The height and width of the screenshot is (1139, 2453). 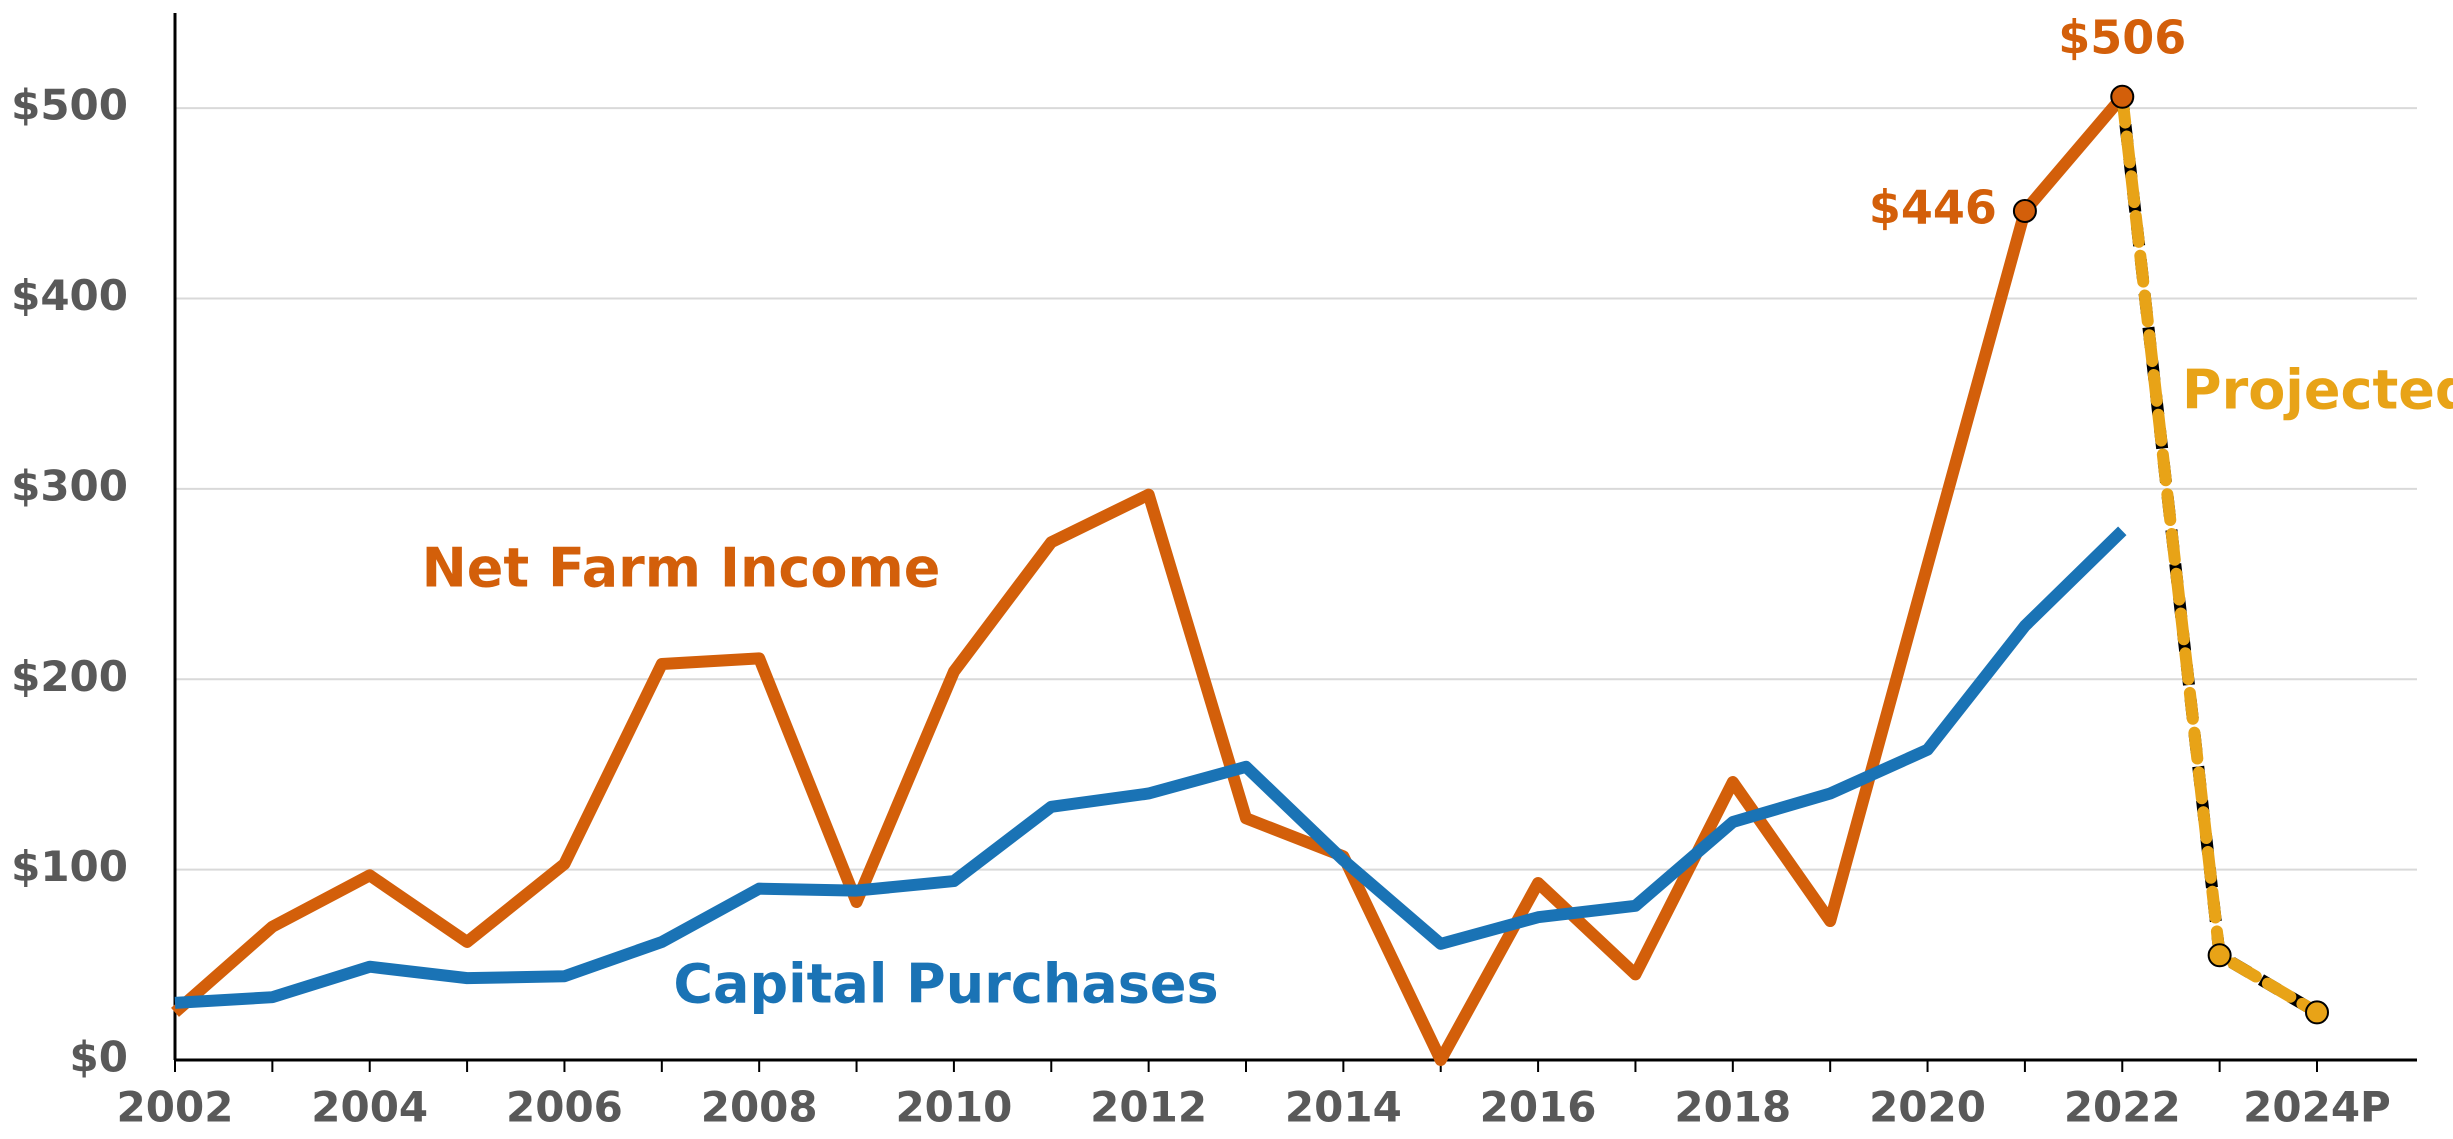 I want to click on line, so click(x=2219, y=554).